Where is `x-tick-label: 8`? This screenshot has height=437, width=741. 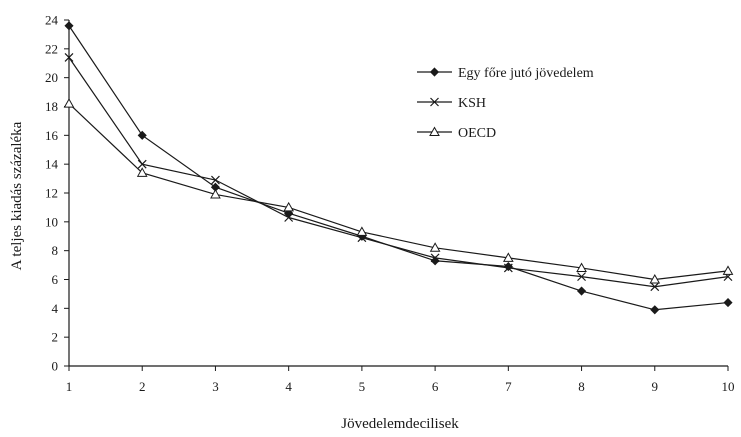
x-tick-label: 8 is located at coordinates (581, 386).